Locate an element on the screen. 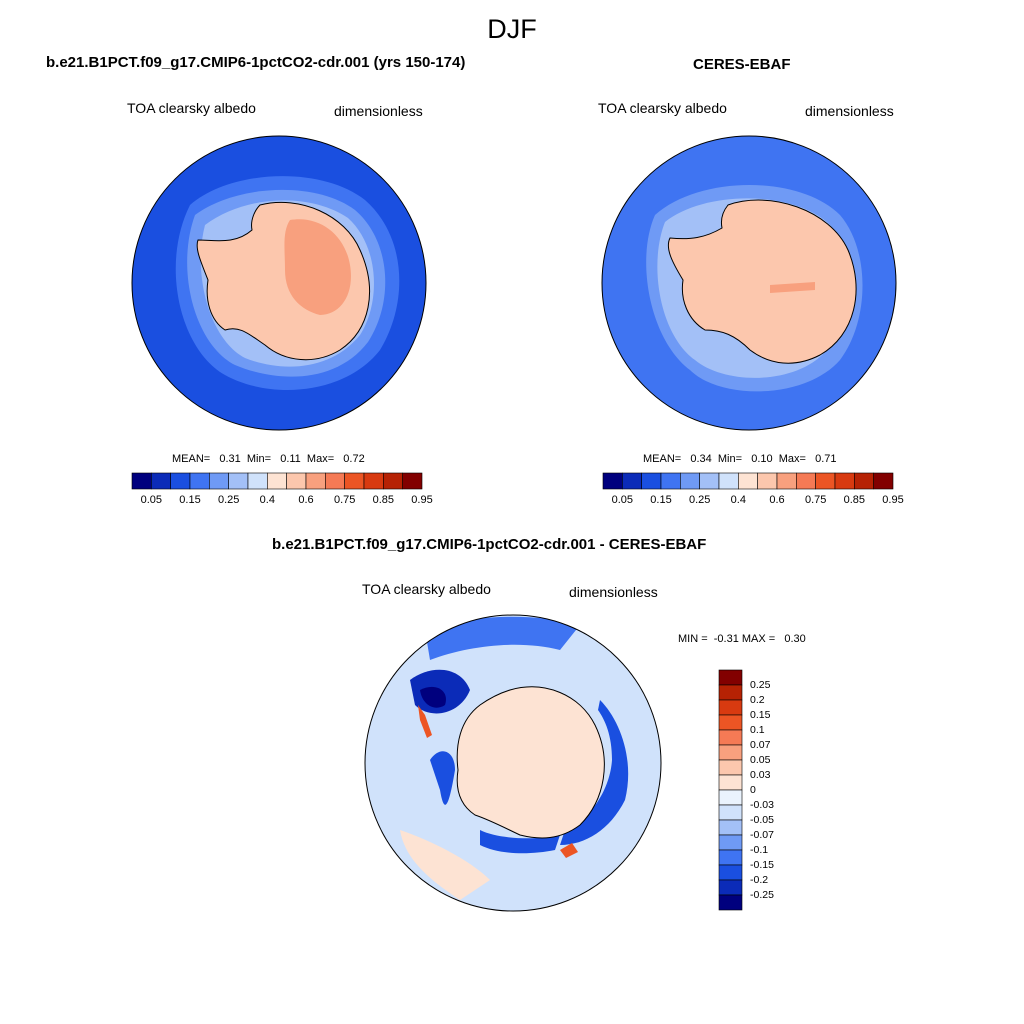  diff-stats: MIN = -0.31 MAX = 0.30 is located at coordinates (742, 639).